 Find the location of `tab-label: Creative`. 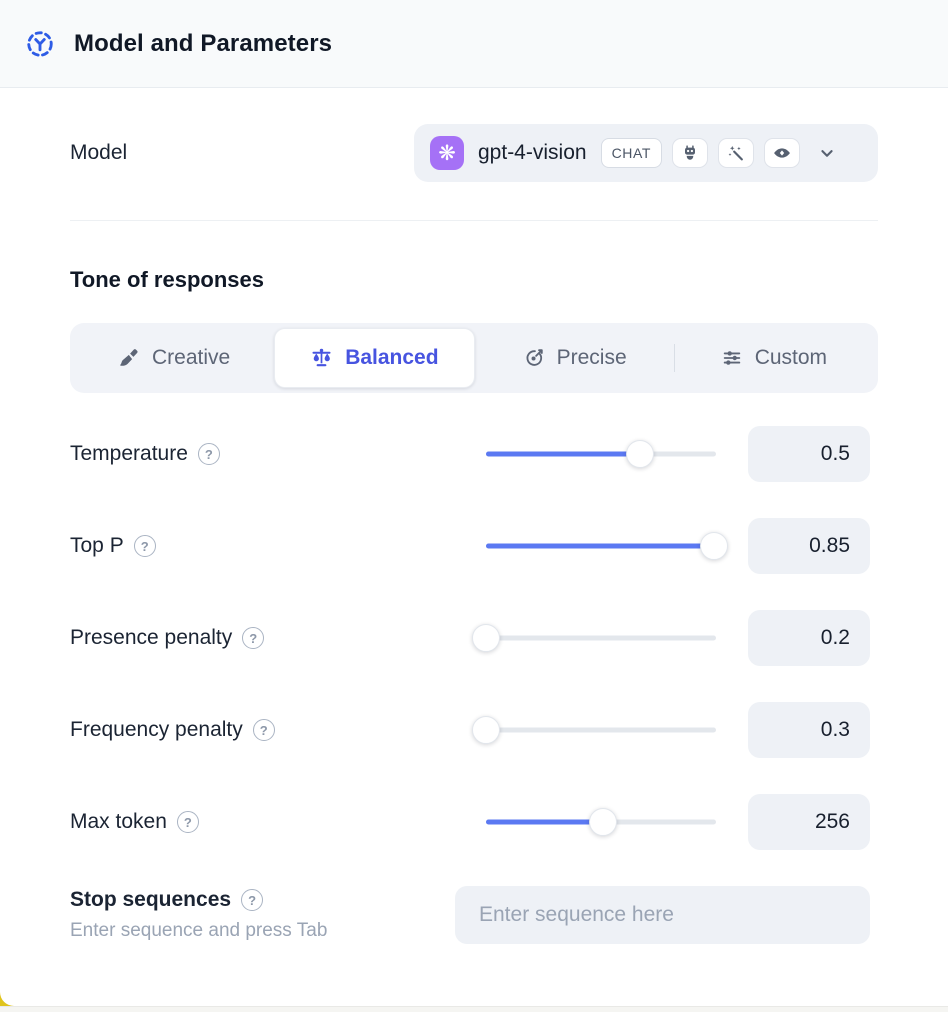

tab-label: Creative is located at coordinates (191, 357).